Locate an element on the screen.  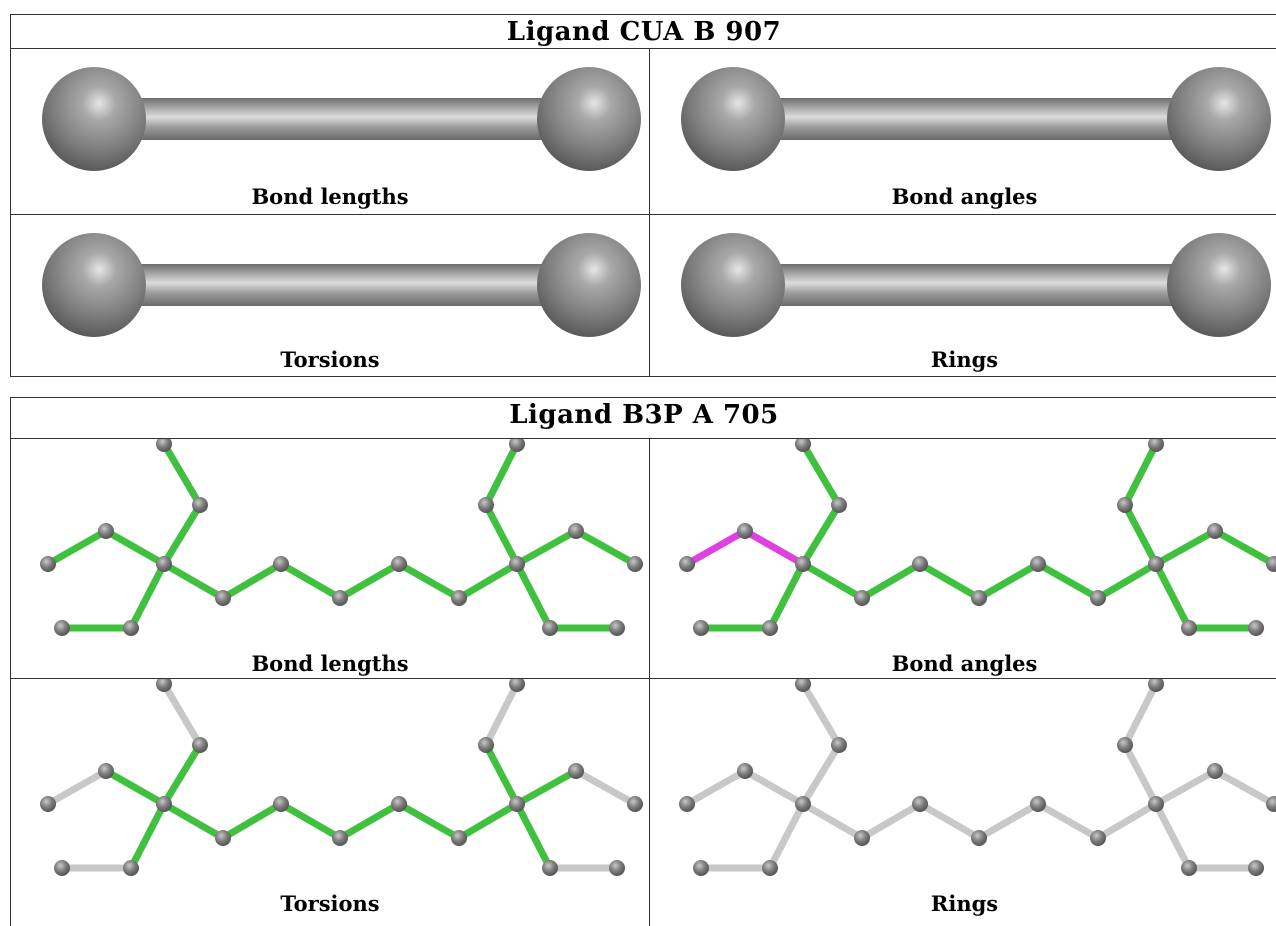
torsions-image is located at coordinates (341, 285).